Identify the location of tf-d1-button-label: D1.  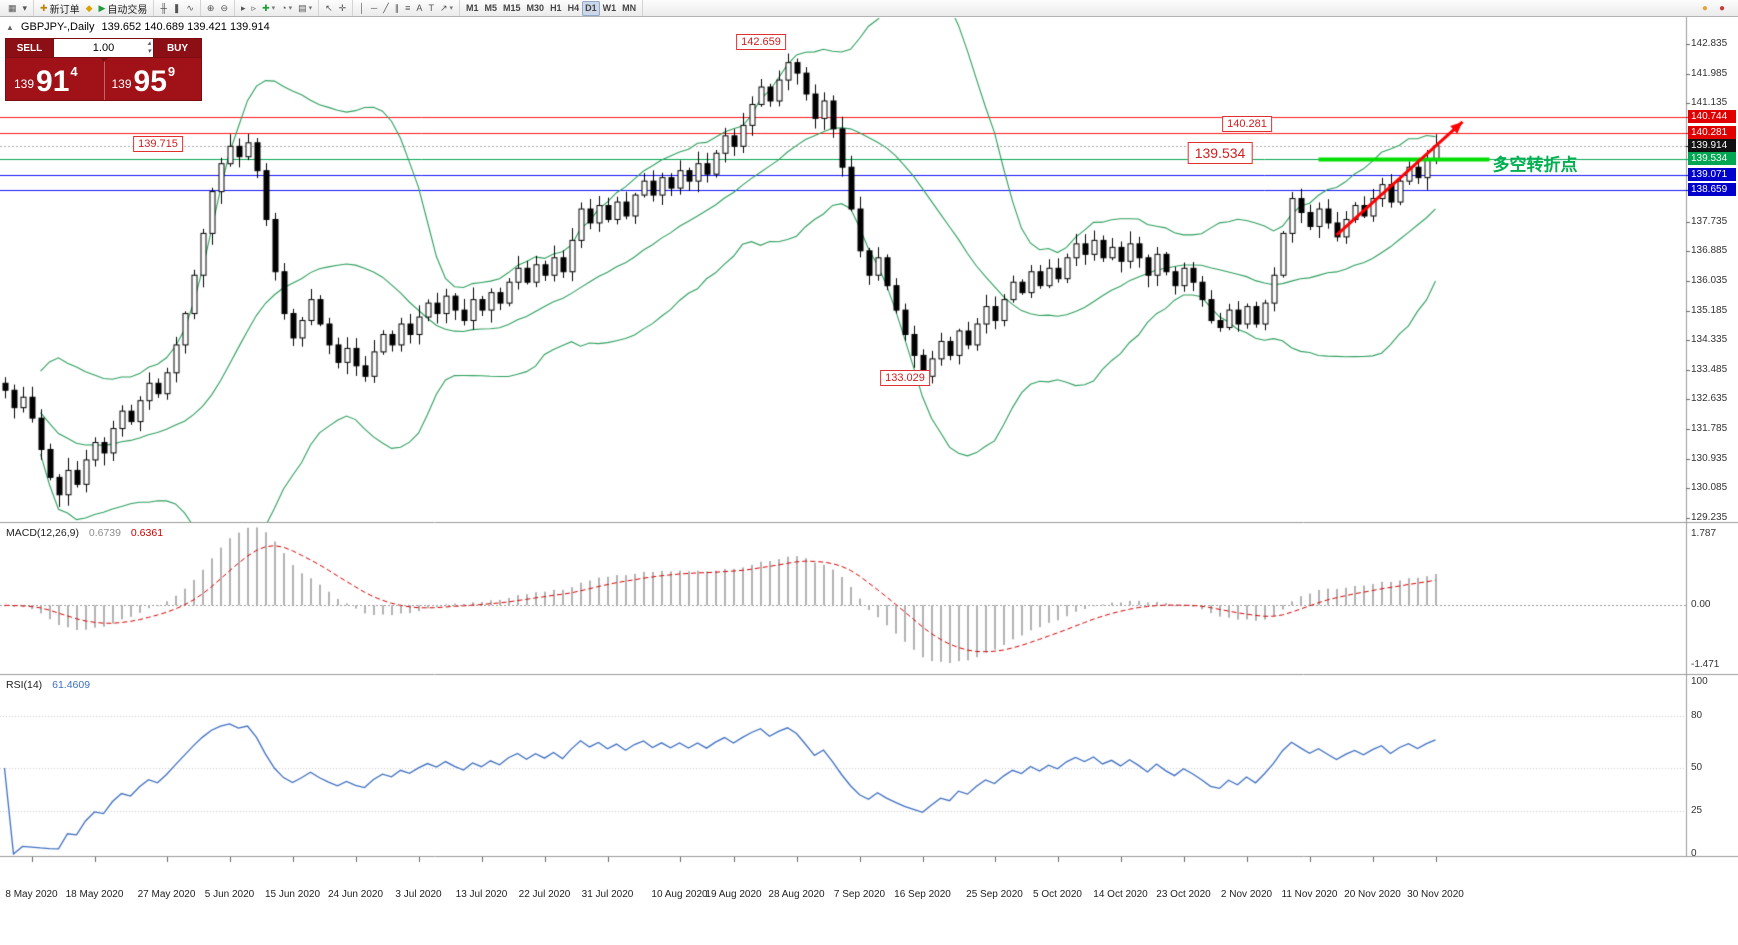
(591, 8).